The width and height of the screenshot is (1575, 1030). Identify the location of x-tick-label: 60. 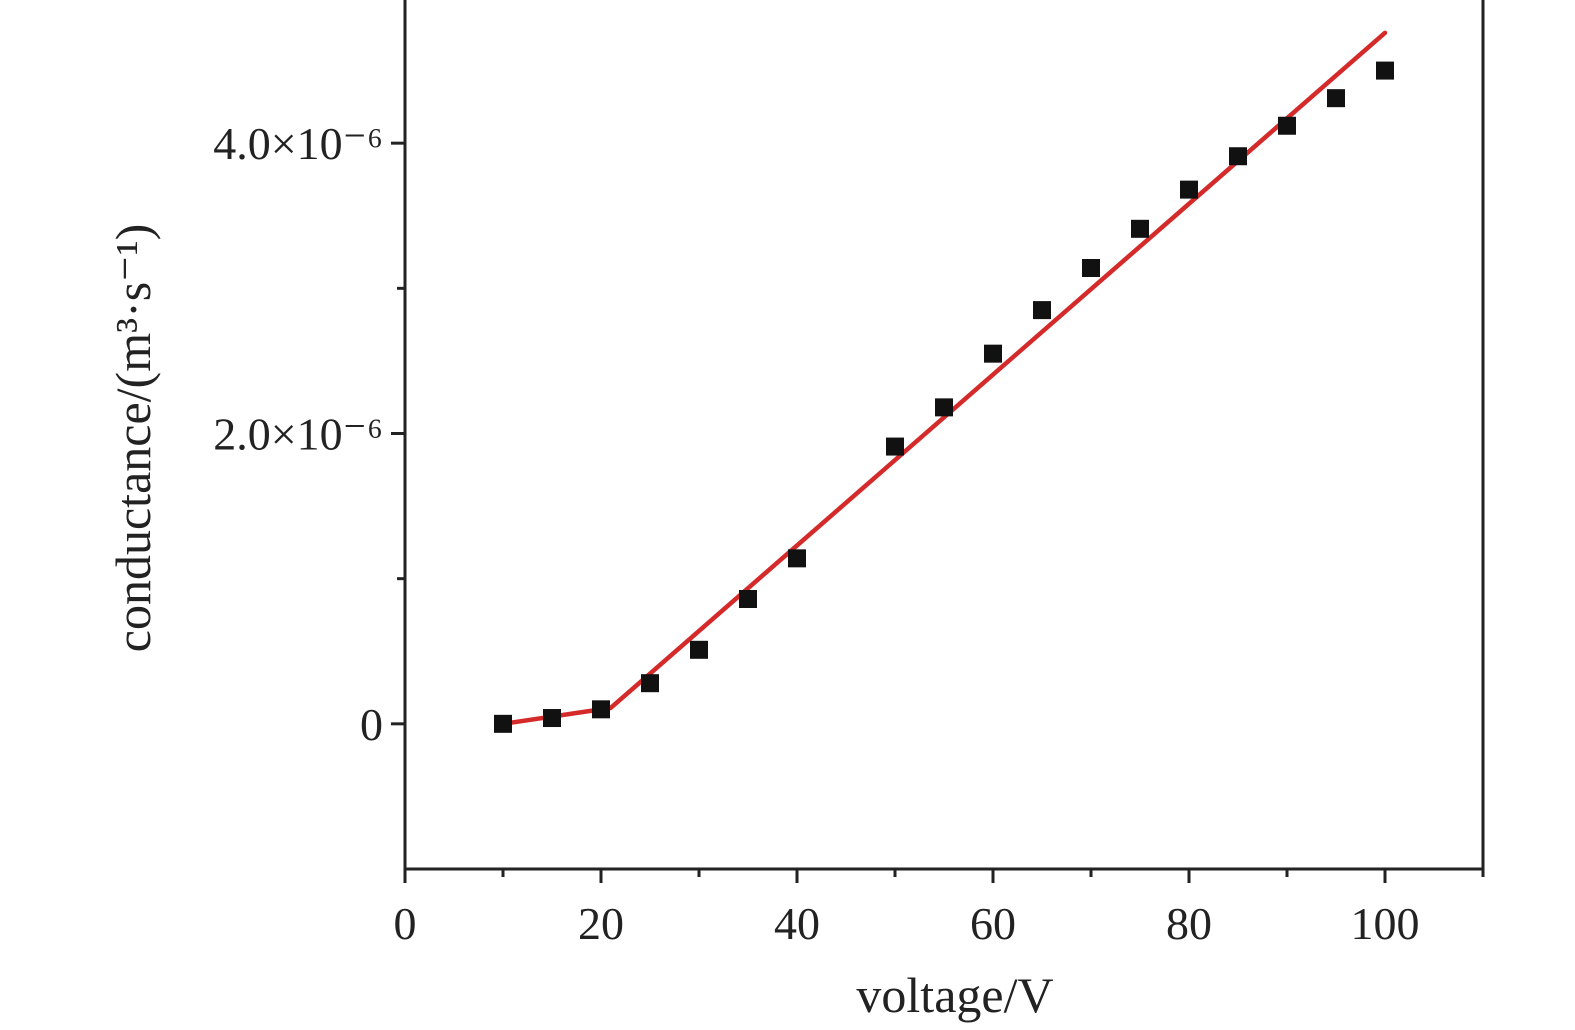
(993, 923).